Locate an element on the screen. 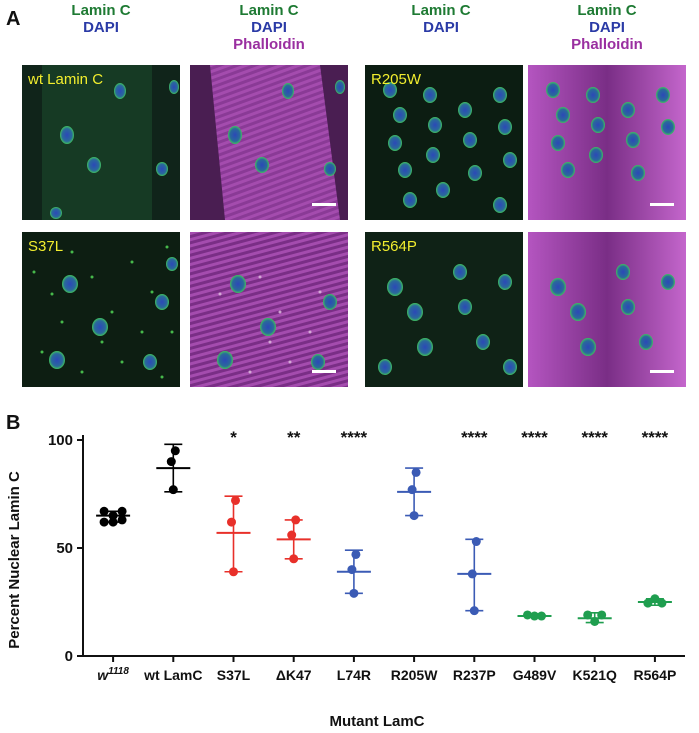 This screenshot has height=733, width=699. column-header-4: Lamin C DAPI Phalloidin is located at coordinates (607, 27).